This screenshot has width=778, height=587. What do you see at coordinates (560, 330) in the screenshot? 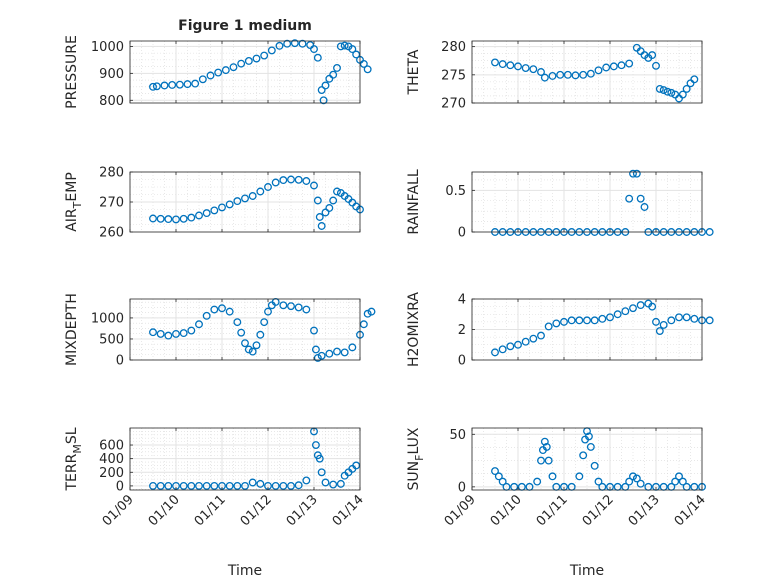
I see `subplot-h2omixra: 0 2 4 H2OMIXRA` at bounding box center [560, 330].